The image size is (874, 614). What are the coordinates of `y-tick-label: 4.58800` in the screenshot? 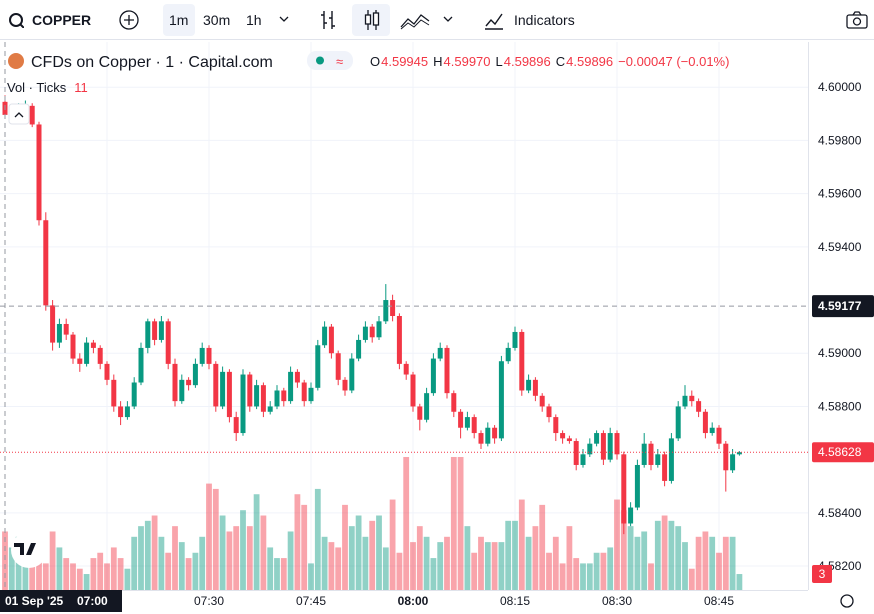 It's located at (840, 406).